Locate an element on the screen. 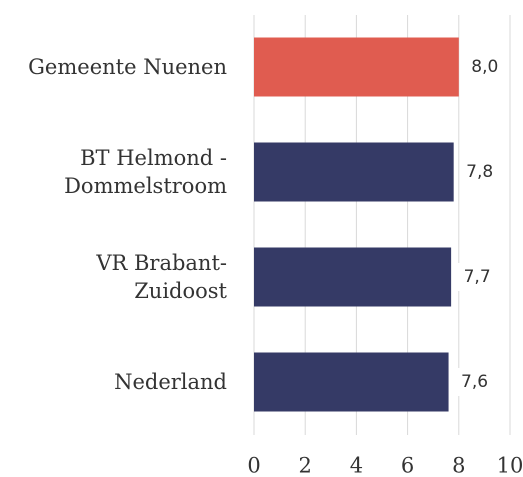 This screenshot has height=477, width=523. value-label: 7,7 is located at coordinates (477, 277).